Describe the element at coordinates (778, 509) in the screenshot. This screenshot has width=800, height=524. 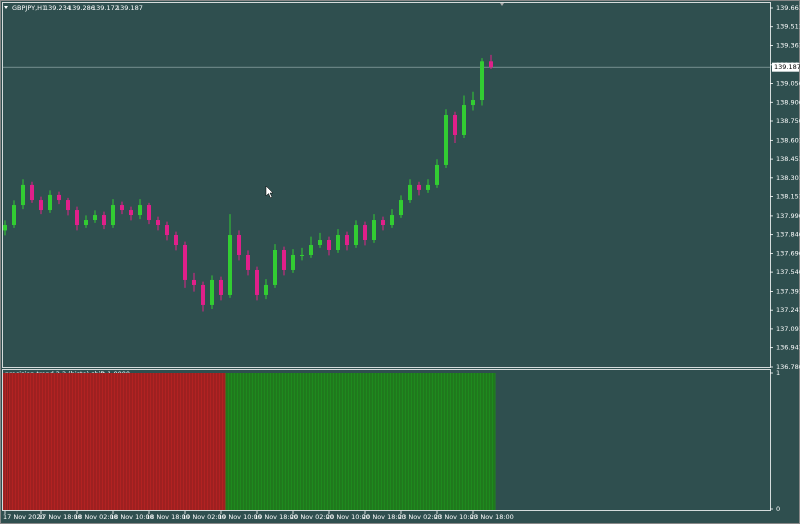
I see `indicator-y-tick-label: 0` at that location.